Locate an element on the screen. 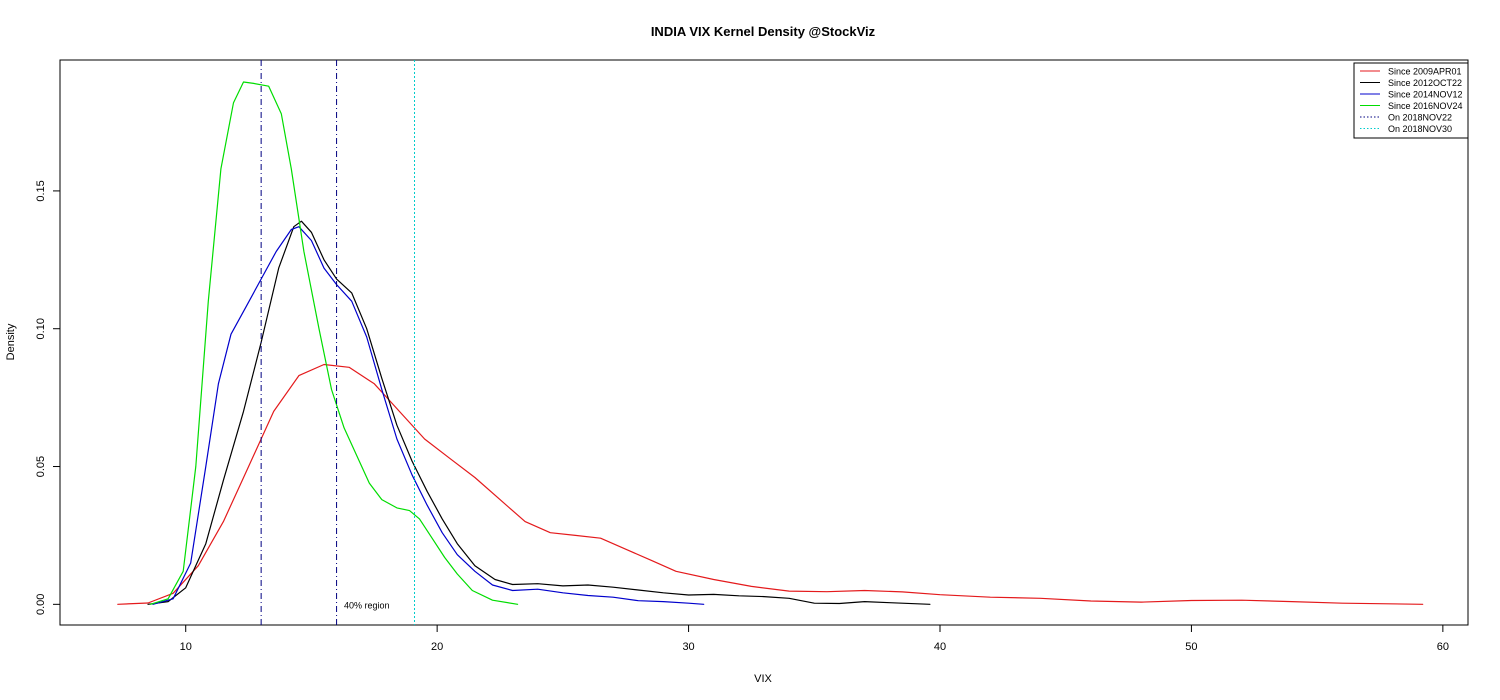 The height and width of the screenshot is (700, 1500). legend-label: On 2018NOV30 is located at coordinates (1420, 129).